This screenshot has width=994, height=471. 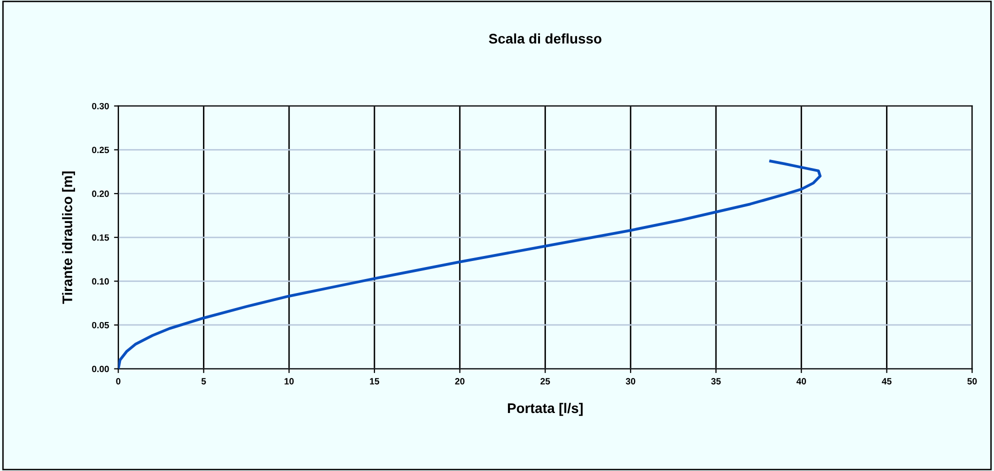 What do you see at coordinates (887, 381) in the screenshot?
I see `x-tick-label: 45` at bounding box center [887, 381].